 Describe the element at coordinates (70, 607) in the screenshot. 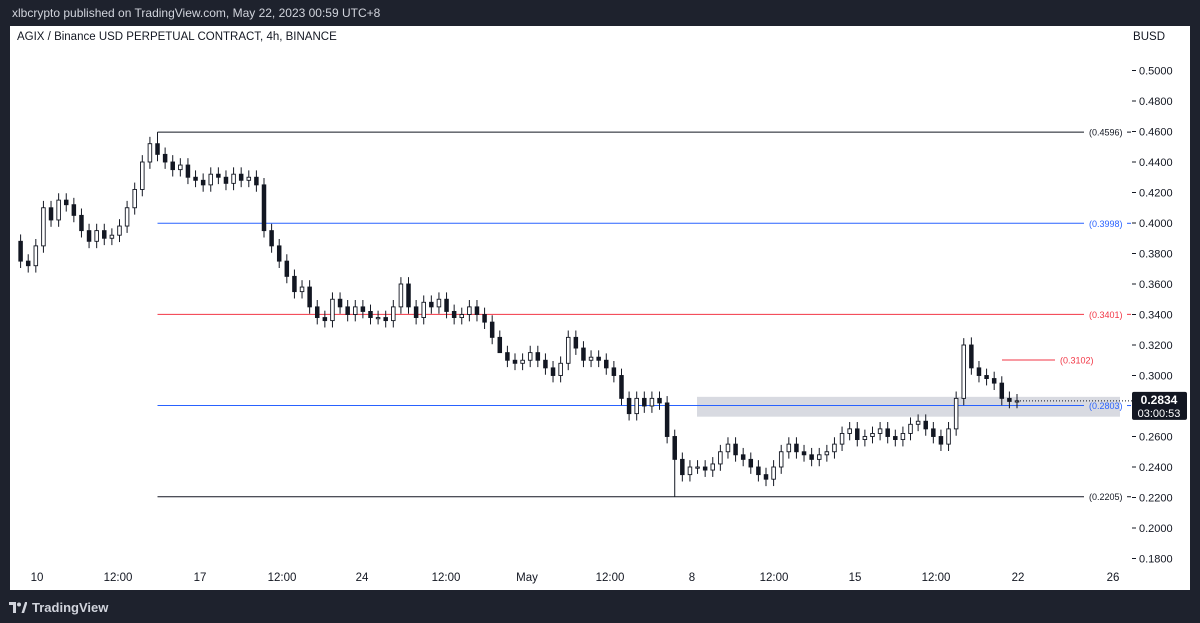

I see `brand-text: TradingView` at that location.